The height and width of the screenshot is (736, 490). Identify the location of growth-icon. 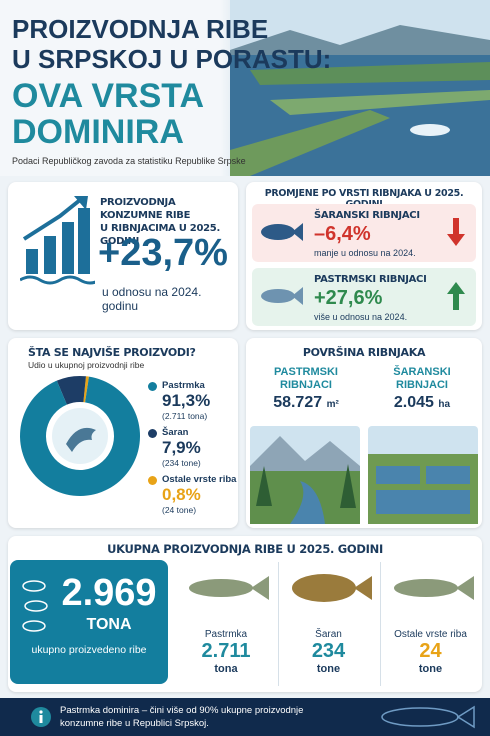
(57, 240).